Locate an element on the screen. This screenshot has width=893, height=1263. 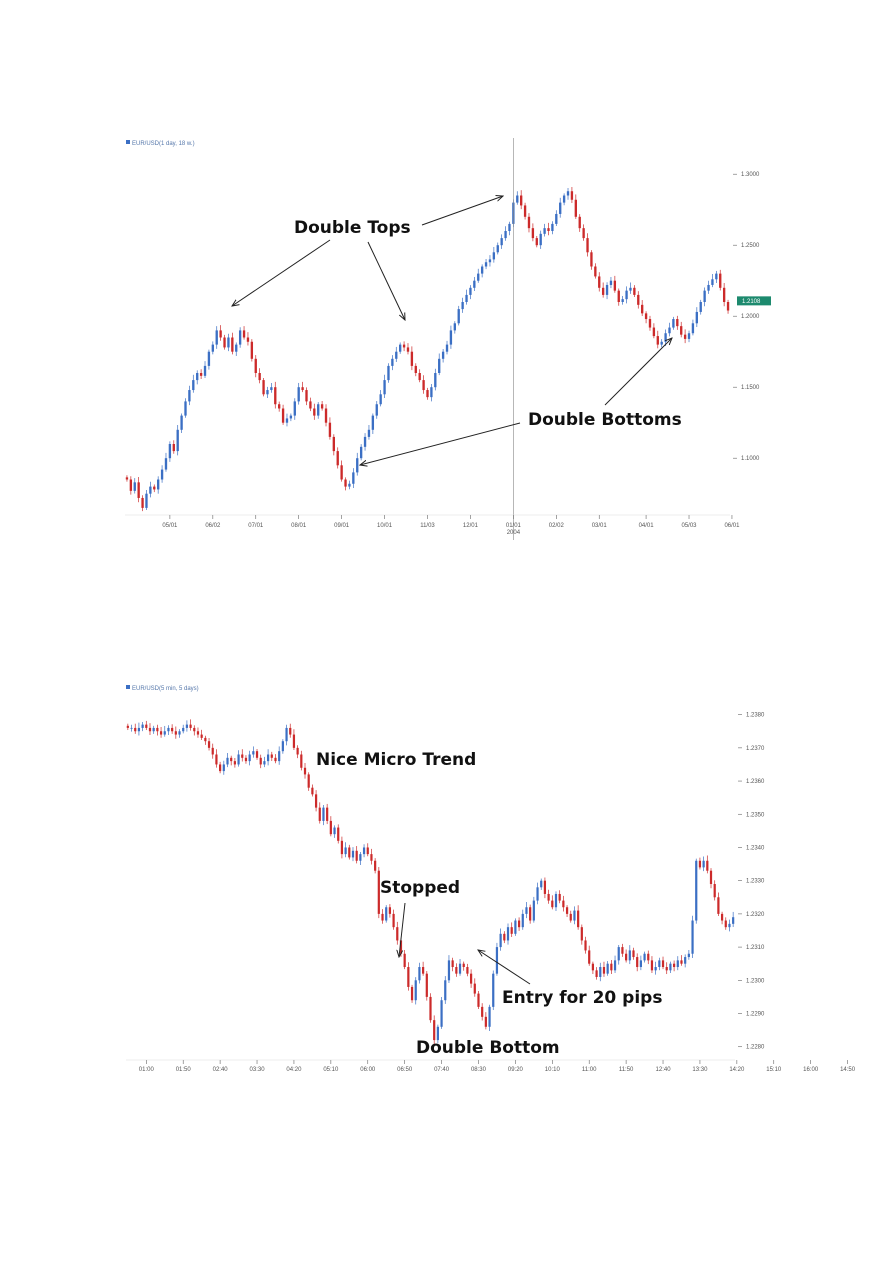
last-price-tag: 1.2108 is located at coordinates (754, 301).